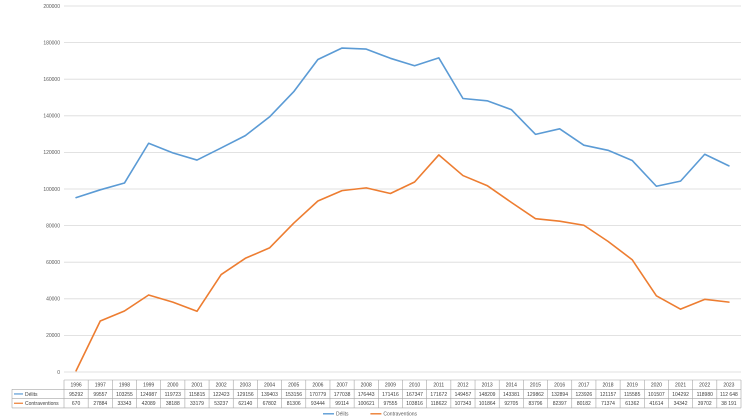 The width and height of the screenshot is (750, 417). What do you see at coordinates (148, 395) in the screenshot?
I see `data-label: 124987` at bounding box center [148, 395].